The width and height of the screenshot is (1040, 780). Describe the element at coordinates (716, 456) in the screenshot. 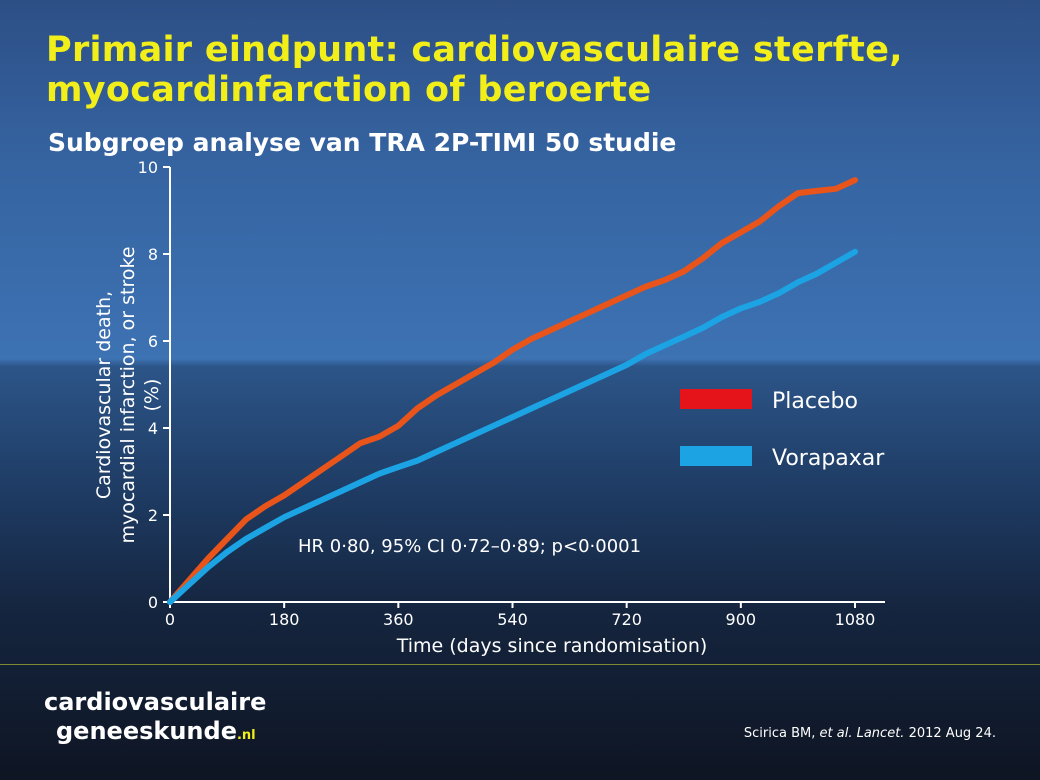

I see `legend-swatch-vorapaxar` at that location.